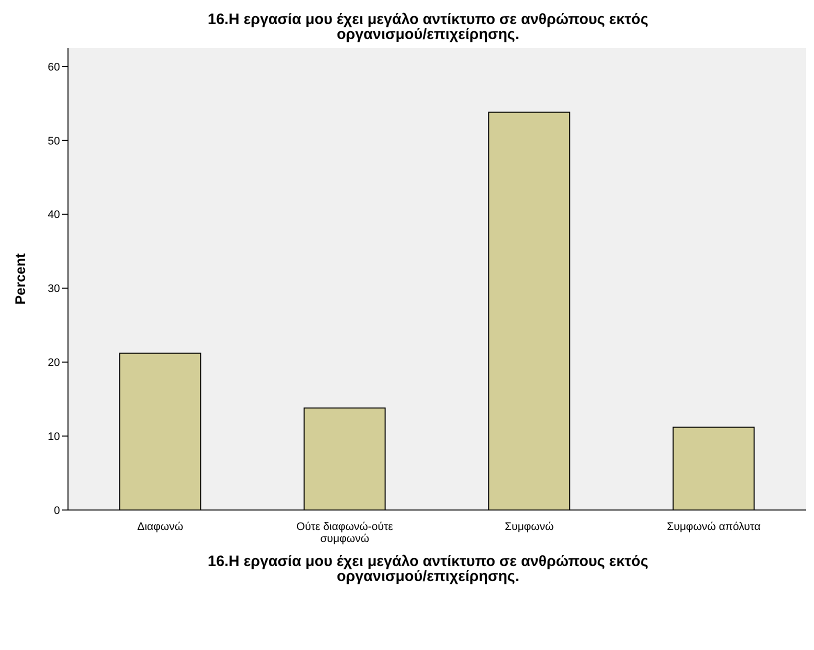 The image size is (814, 650). I want to click on x-tick-label: Ούτε διαφωνώ-ούτε συμφωνώ, so click(345, 533).